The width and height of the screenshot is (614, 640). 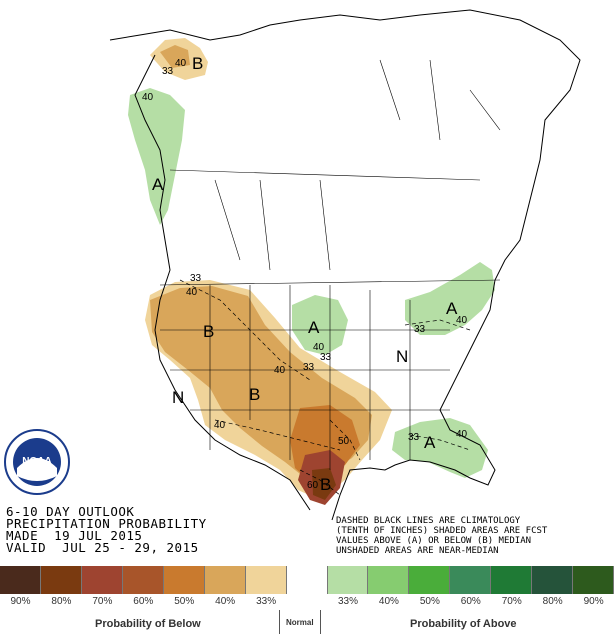 What do you see at coordinates (462, 320) in the screenshot?
I see `contour-40-northeast: 40` at bounding box center [462, 320].